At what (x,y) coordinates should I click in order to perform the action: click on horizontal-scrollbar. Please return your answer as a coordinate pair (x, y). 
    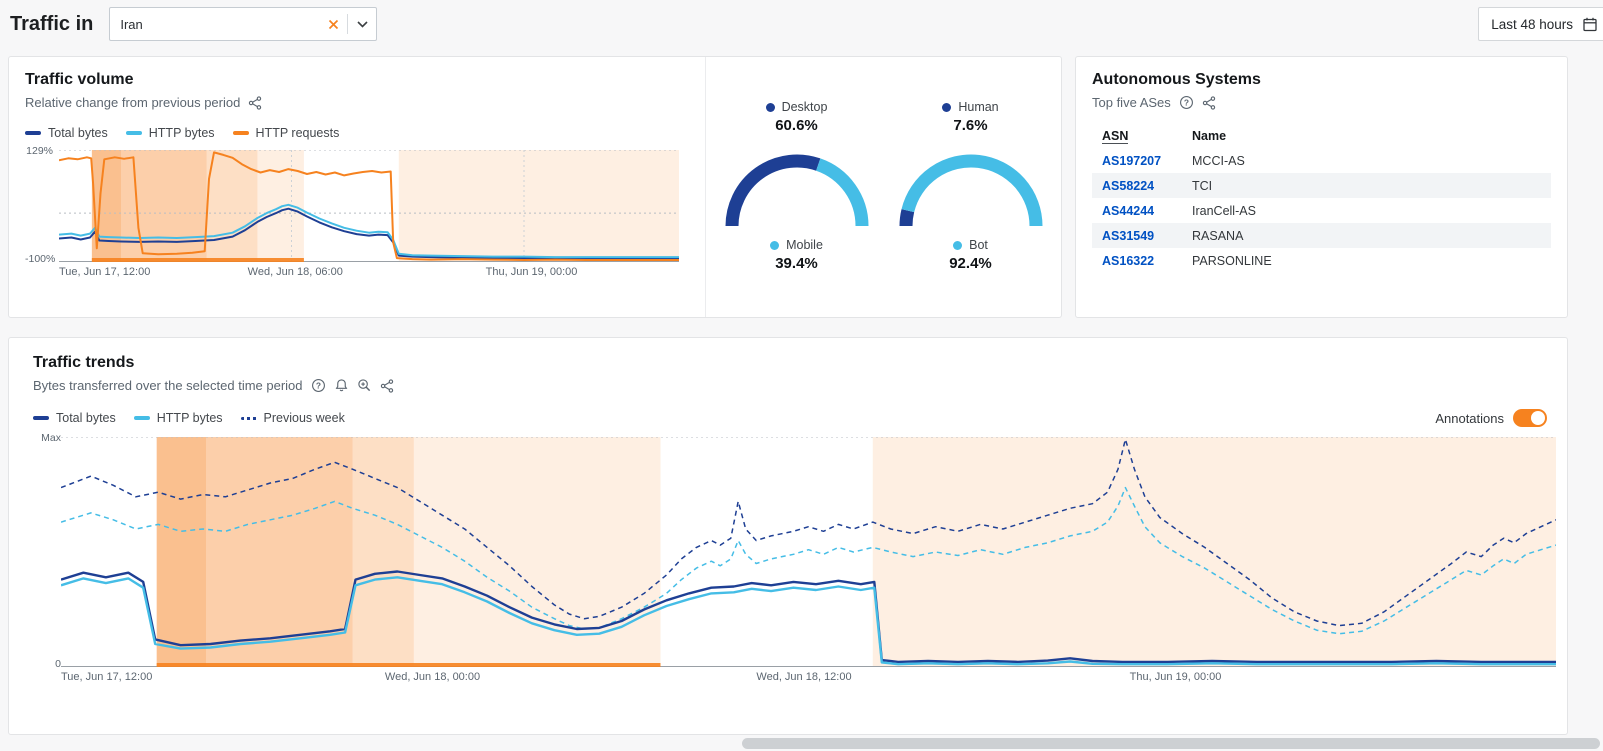
    Looking at the image, I should click on (801, 743).